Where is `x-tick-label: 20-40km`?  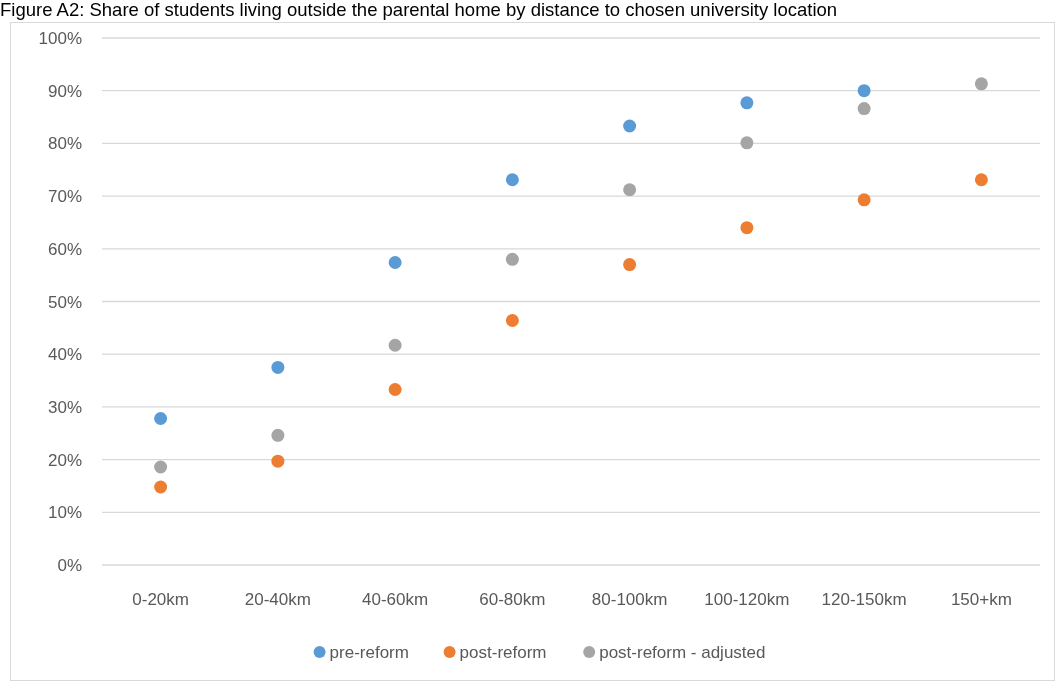
x-tick-label: 20-40km is located at coordinates (277, 599).